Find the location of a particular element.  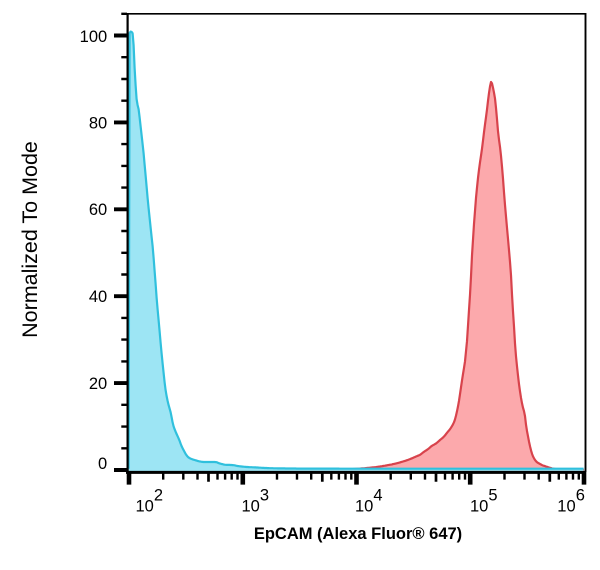

svg-text: 3 is located at coordinates (264, 496).